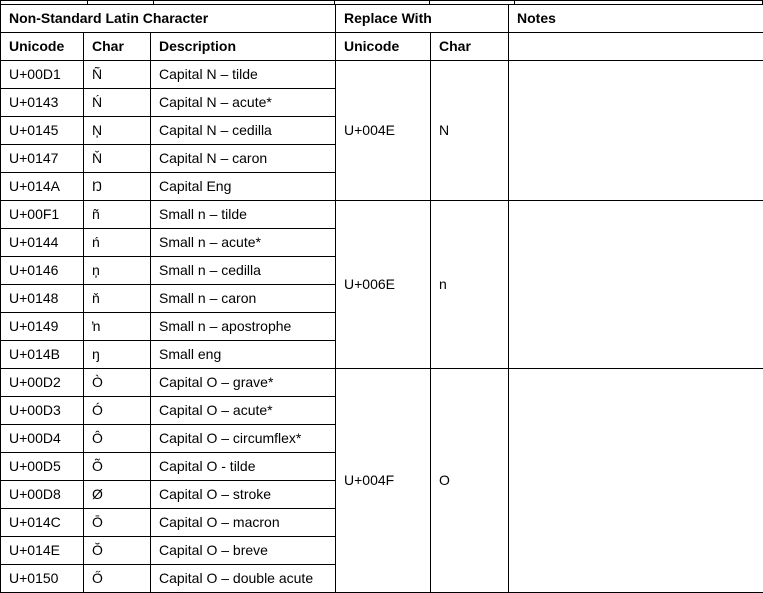 This screenshot has height=593, width=763. What do you see at coordinates (243, 214) in the screenshot?
I see `description-cell: Small n – tilde` at bounding box center [243, 214].